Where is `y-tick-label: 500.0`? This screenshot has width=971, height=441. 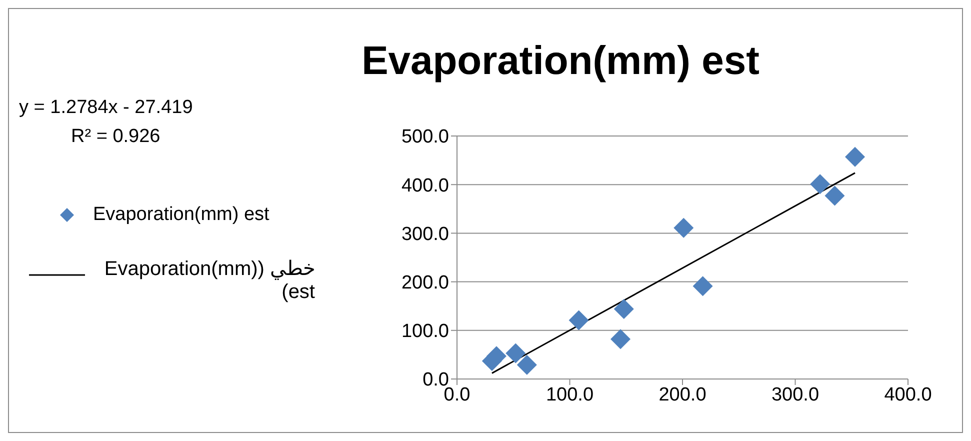
y-tick-label: 500.0 is located at coordinates (425, 137).